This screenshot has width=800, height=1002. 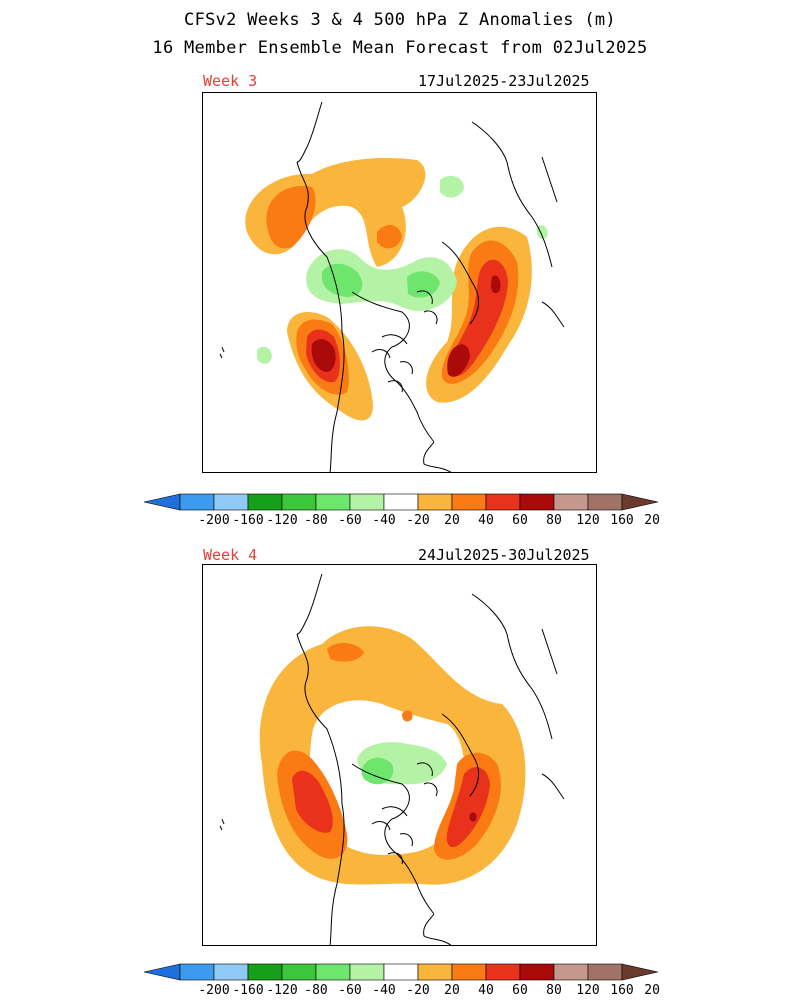 I want to click on week3-colorbar-boxes, so click(x=401, y=502).